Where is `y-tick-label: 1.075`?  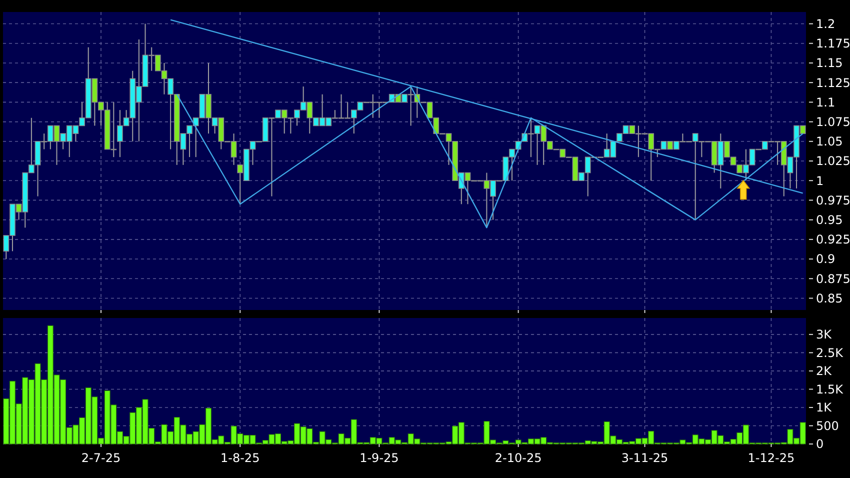 y-tick-label: 1.075 is located at coordinates (833, 121).